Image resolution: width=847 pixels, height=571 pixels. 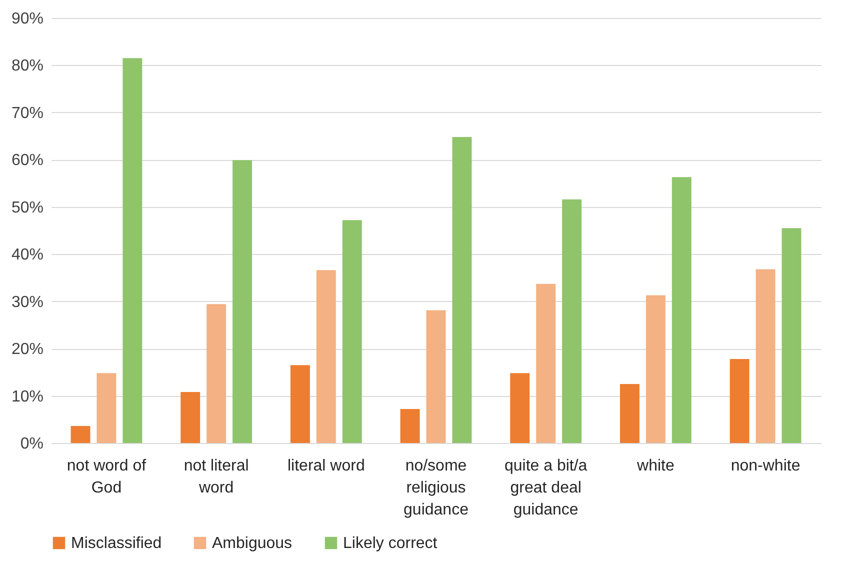 What do you see at coordinates (27, 66) in the screenshot?
I see `y-tick-label: 80%` at bounding box center [27, 66].